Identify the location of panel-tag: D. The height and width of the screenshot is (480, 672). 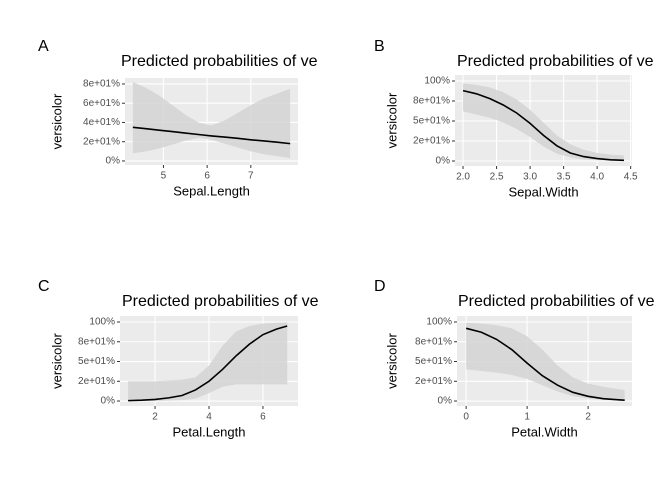
(380, 286).